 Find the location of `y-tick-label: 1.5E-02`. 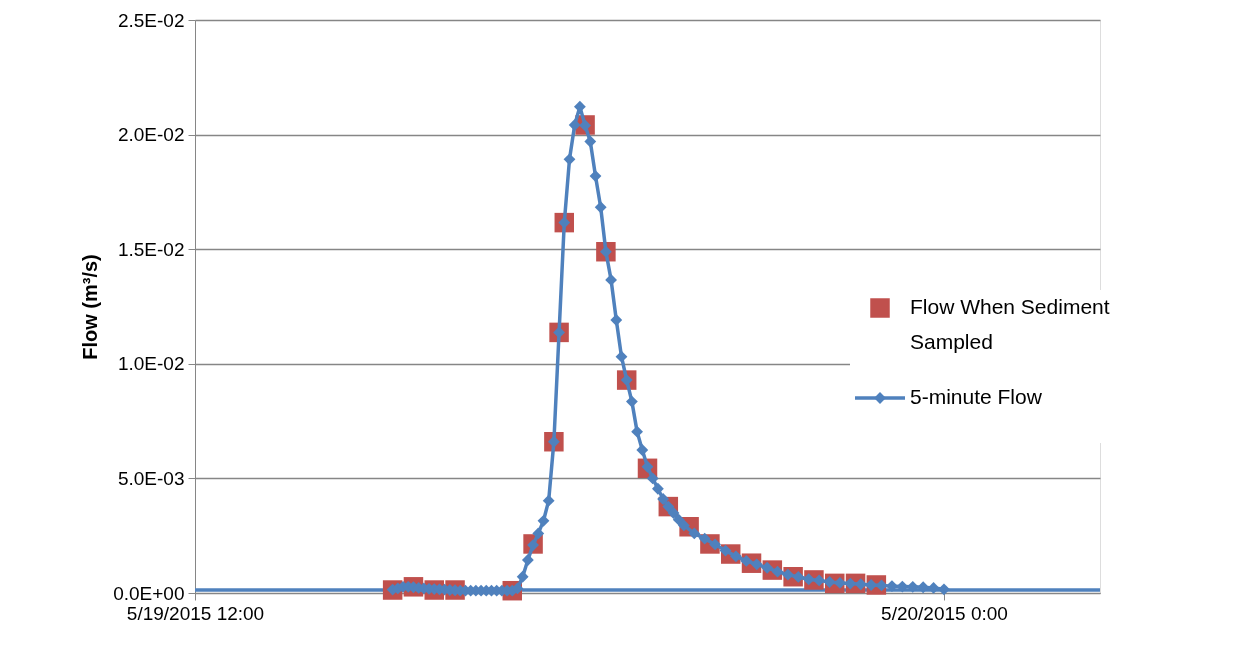

y-tick-label: 1.5E-02 is located at coordinates (151, 249).